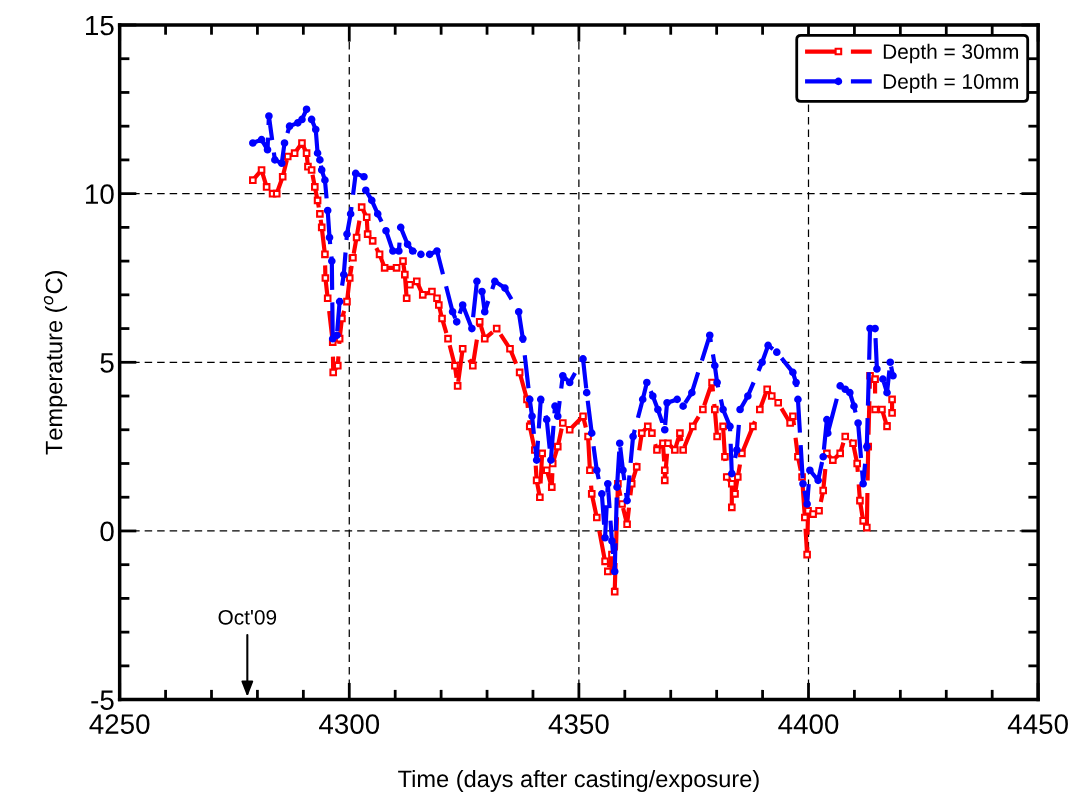 The image size is (1078, 806). What do you see at coordinates (808, 724) in the screenshot?
I see `x-tick-label: 4400` at bounding box center [808, 724].